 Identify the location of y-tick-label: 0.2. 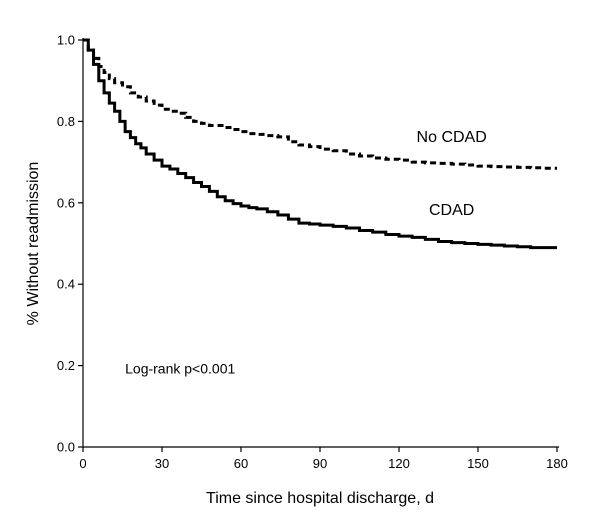
(66, 365).